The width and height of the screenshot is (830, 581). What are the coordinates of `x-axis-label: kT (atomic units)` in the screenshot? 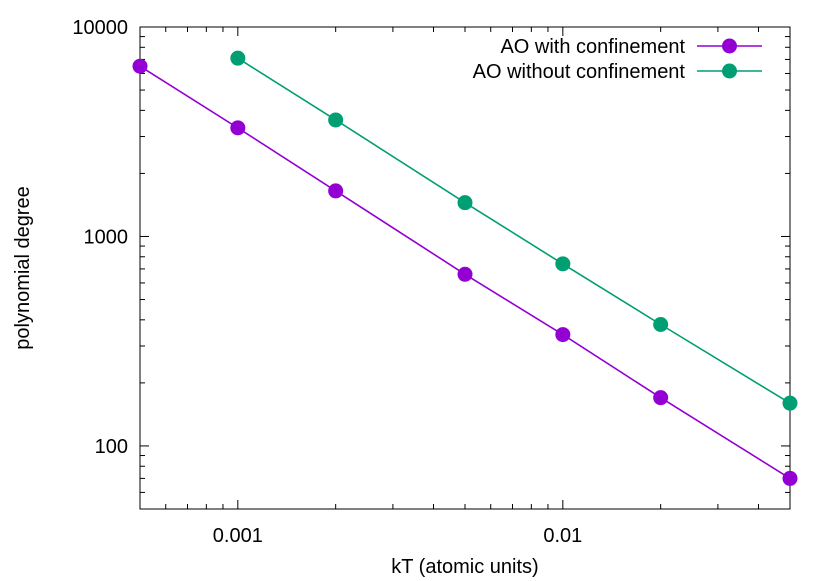 It's located at (464, 567).